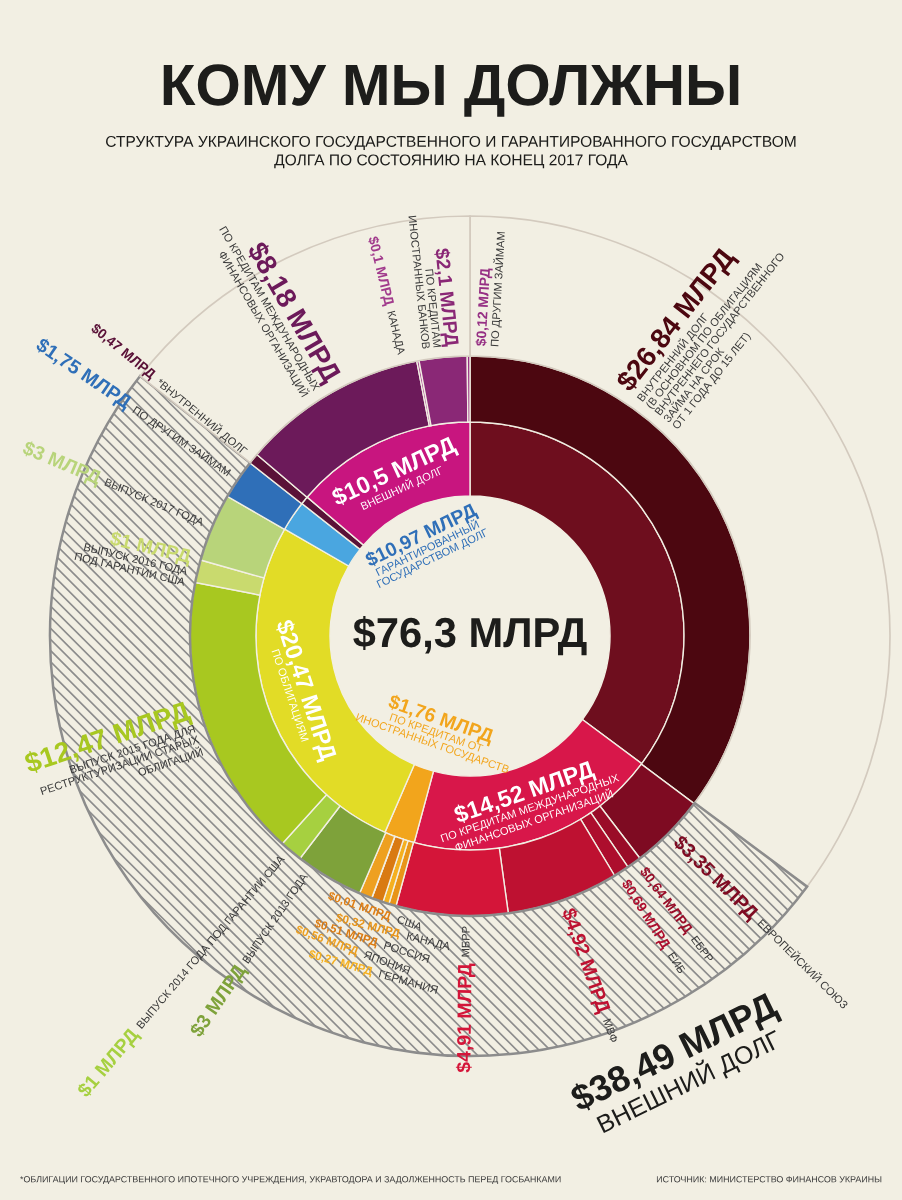  I want to click on text: $76,3 МЛРД, so click(470, 636).